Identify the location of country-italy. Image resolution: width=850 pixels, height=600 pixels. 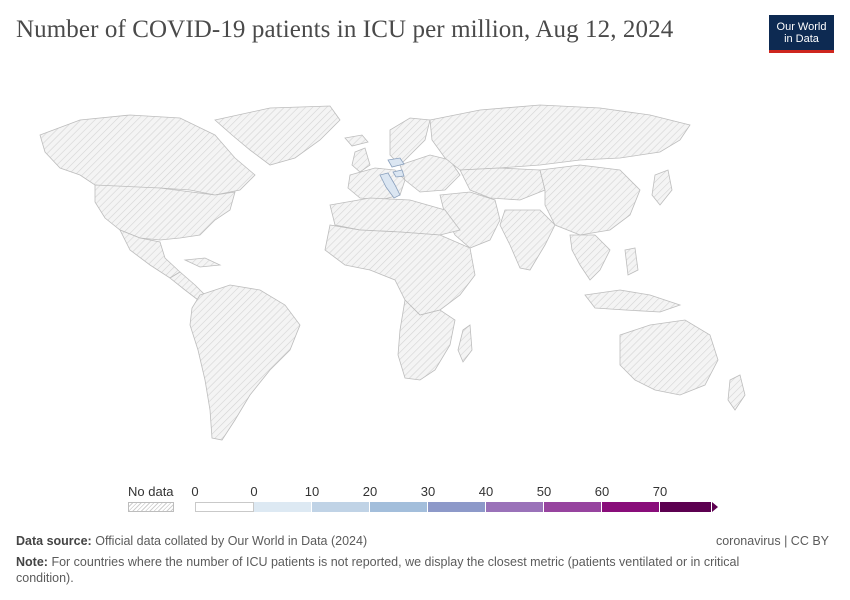
(390, 185).